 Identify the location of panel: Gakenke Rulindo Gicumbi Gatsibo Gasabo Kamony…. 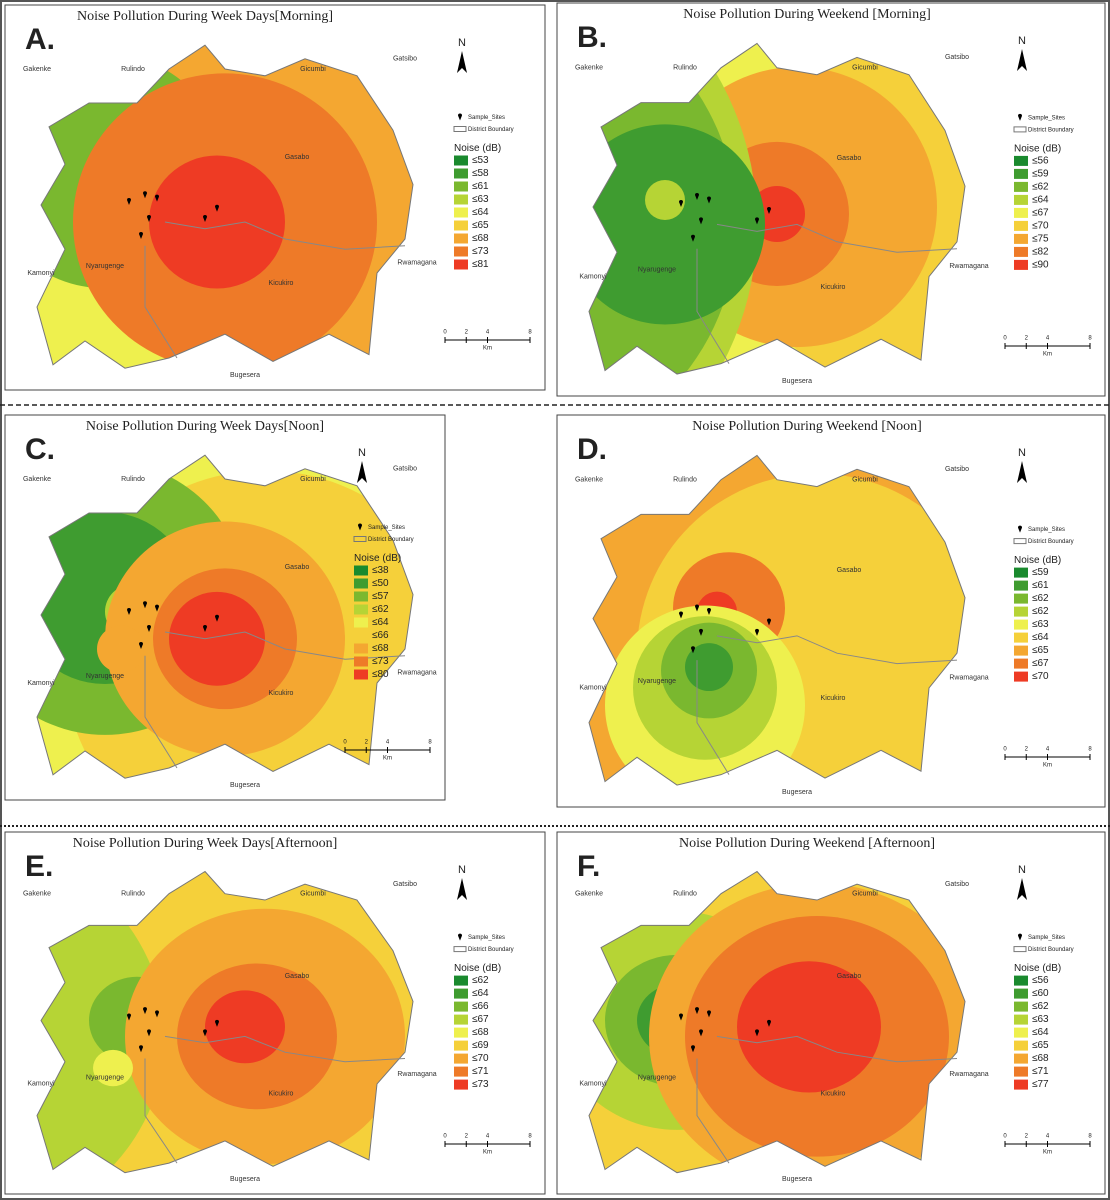
(225, 607).